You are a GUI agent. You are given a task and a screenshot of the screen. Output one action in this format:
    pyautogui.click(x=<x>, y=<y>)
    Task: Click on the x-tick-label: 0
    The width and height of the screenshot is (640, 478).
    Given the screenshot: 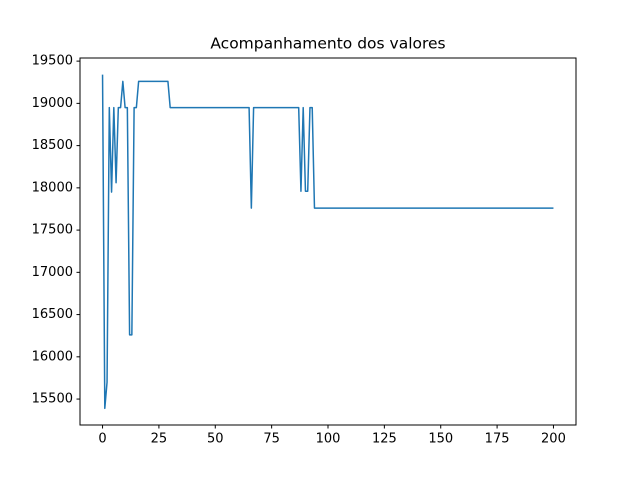 What is the action you would take?
    pyautogui.click(x=102, y=439)
    